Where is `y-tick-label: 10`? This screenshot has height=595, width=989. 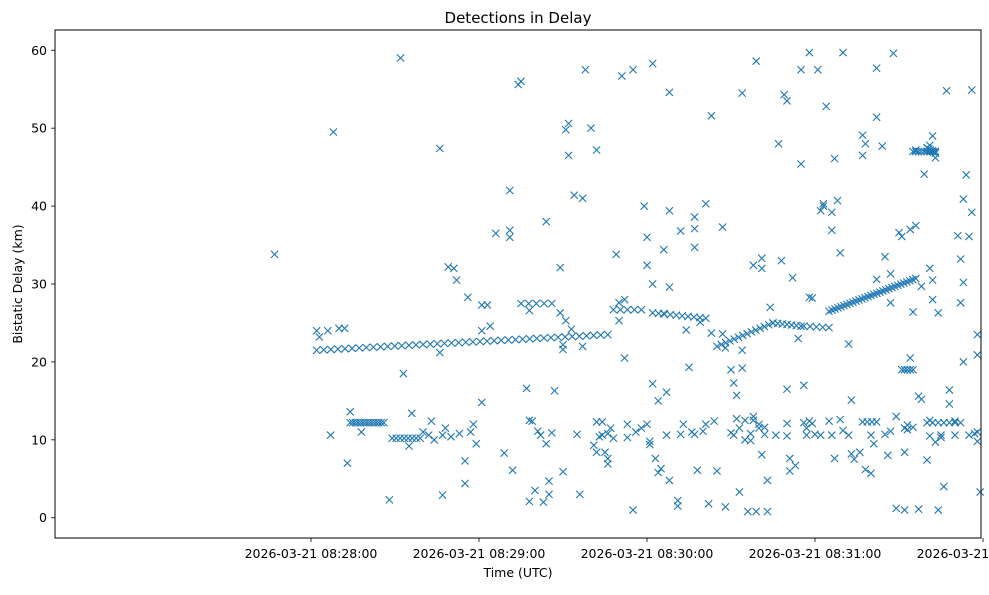 y-tick-label: 10 is located at coordinates (39, 439).